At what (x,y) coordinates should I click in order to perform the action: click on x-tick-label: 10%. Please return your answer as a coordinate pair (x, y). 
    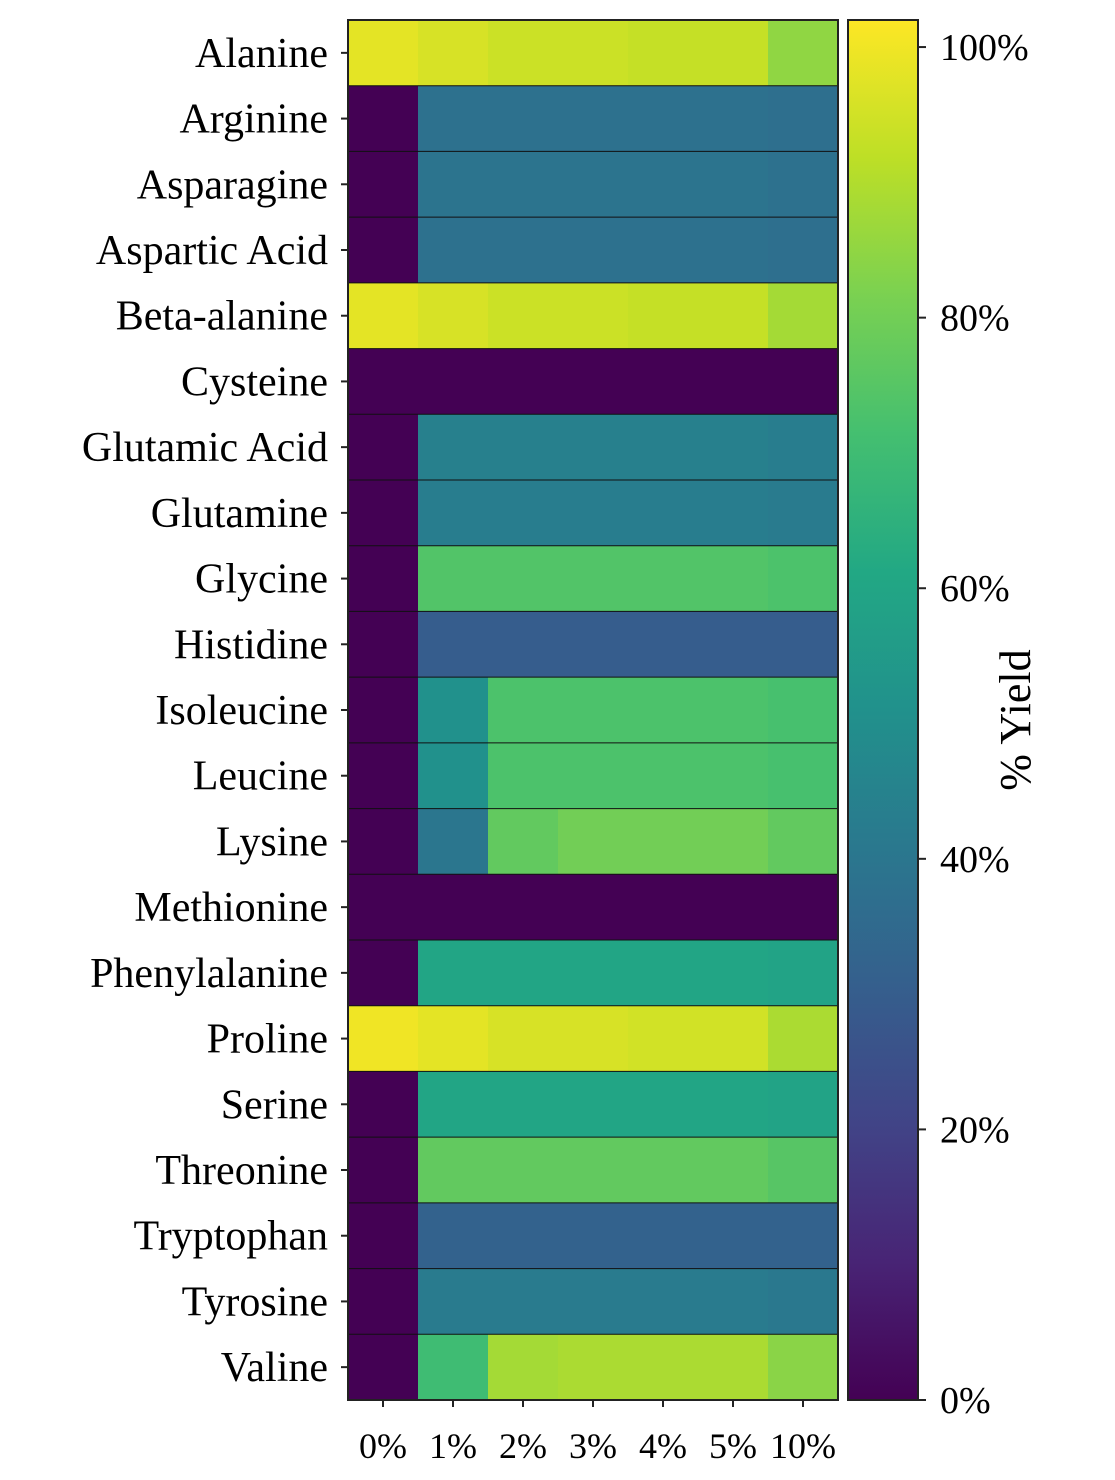
    Looking at the image, I should click on (803, 1446).